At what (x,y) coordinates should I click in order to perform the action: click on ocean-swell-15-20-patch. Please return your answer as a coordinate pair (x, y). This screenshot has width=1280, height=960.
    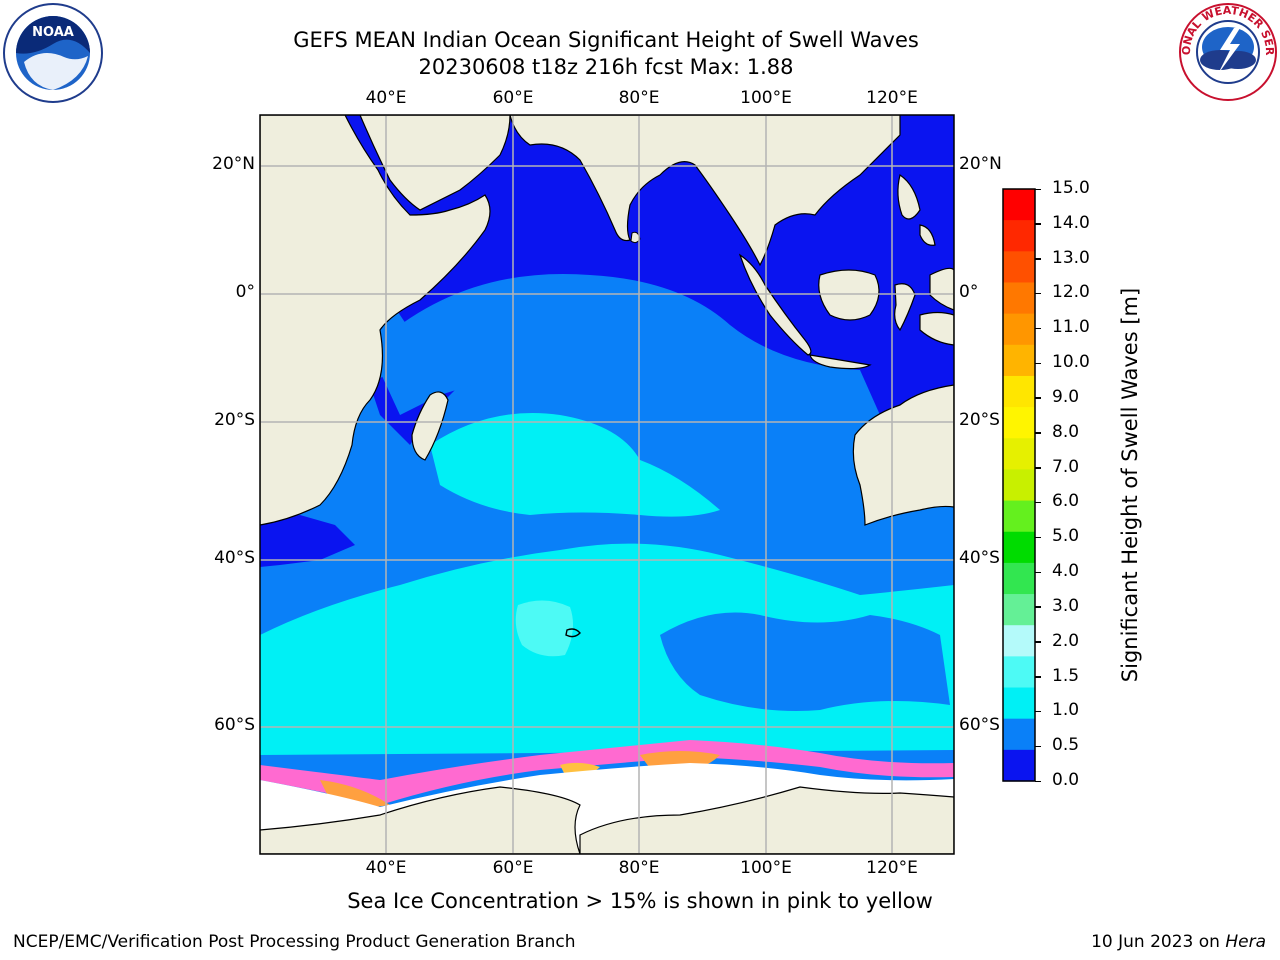
    Looking at the image, I should click on (544, 628).